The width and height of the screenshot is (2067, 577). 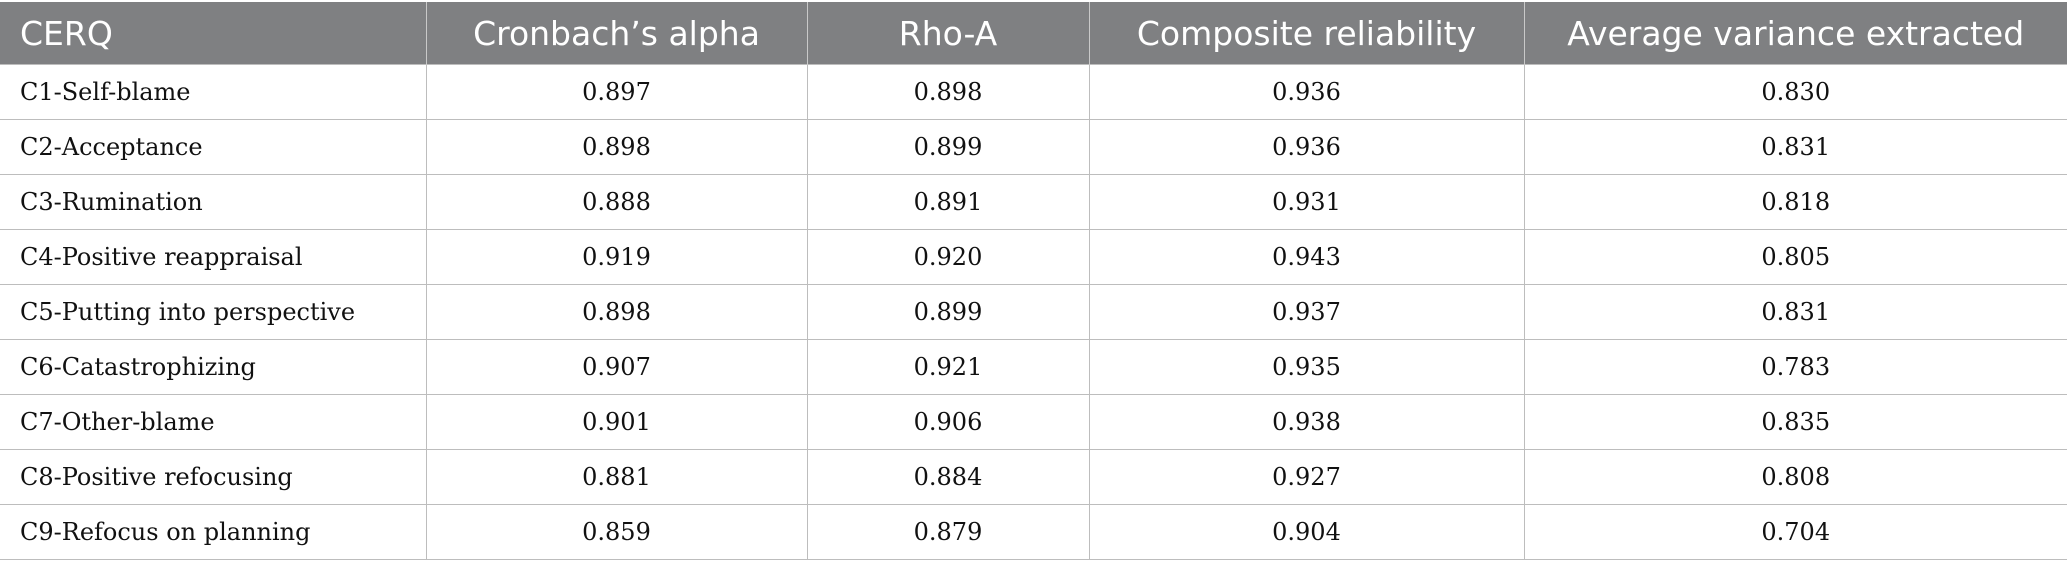 I want to click on table-row: C3-Rumination 0.888 0.891 0.931 0.818, so click(x=1033, y=202).